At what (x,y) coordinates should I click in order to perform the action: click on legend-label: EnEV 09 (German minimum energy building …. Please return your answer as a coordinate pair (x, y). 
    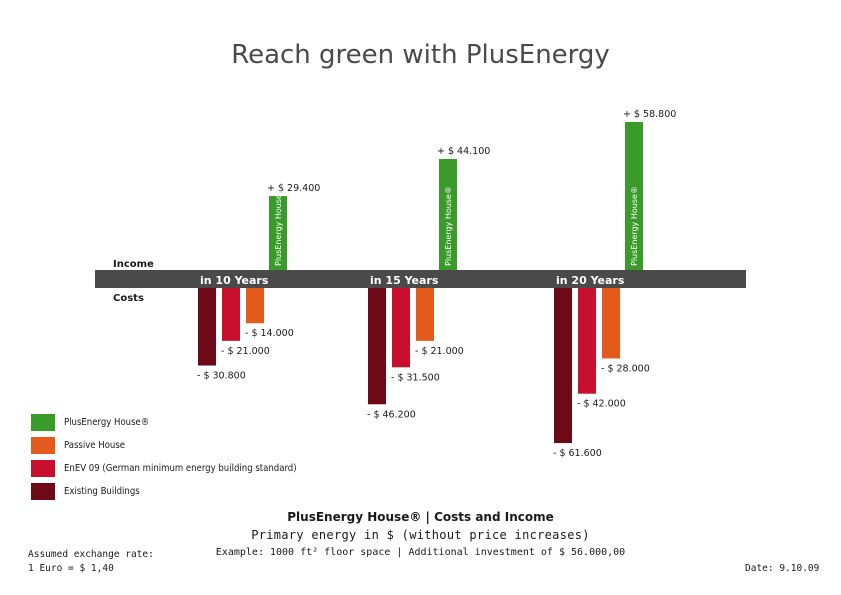
    Looking at the image, I should click on (180, 468).